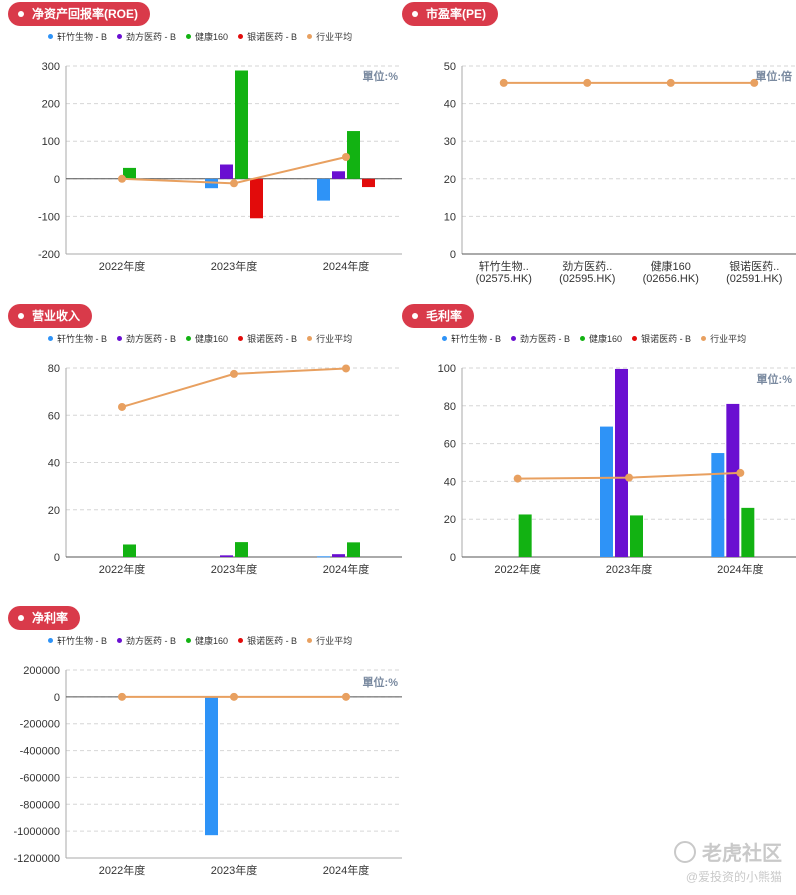  What do you see at coordinates (728, 339) in the screenshot?
I see `legend-label: 行业平均` at bounding box center [728, 339].